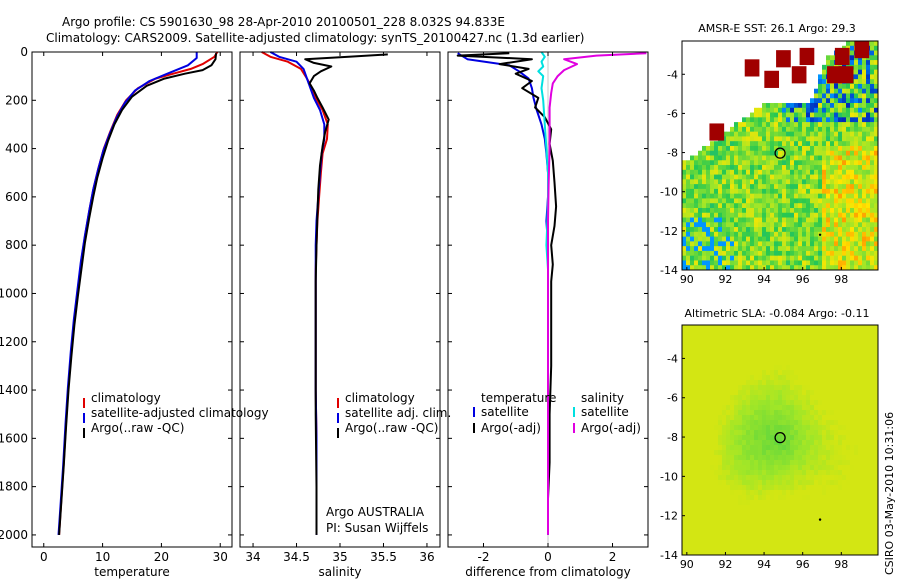 The height and width of the screenshot is (580, 900). What do you see at coordinates (669, 555) in the screenshot?
I see `sla-map-ytick-label: -14` at bounding box center [669, 555].